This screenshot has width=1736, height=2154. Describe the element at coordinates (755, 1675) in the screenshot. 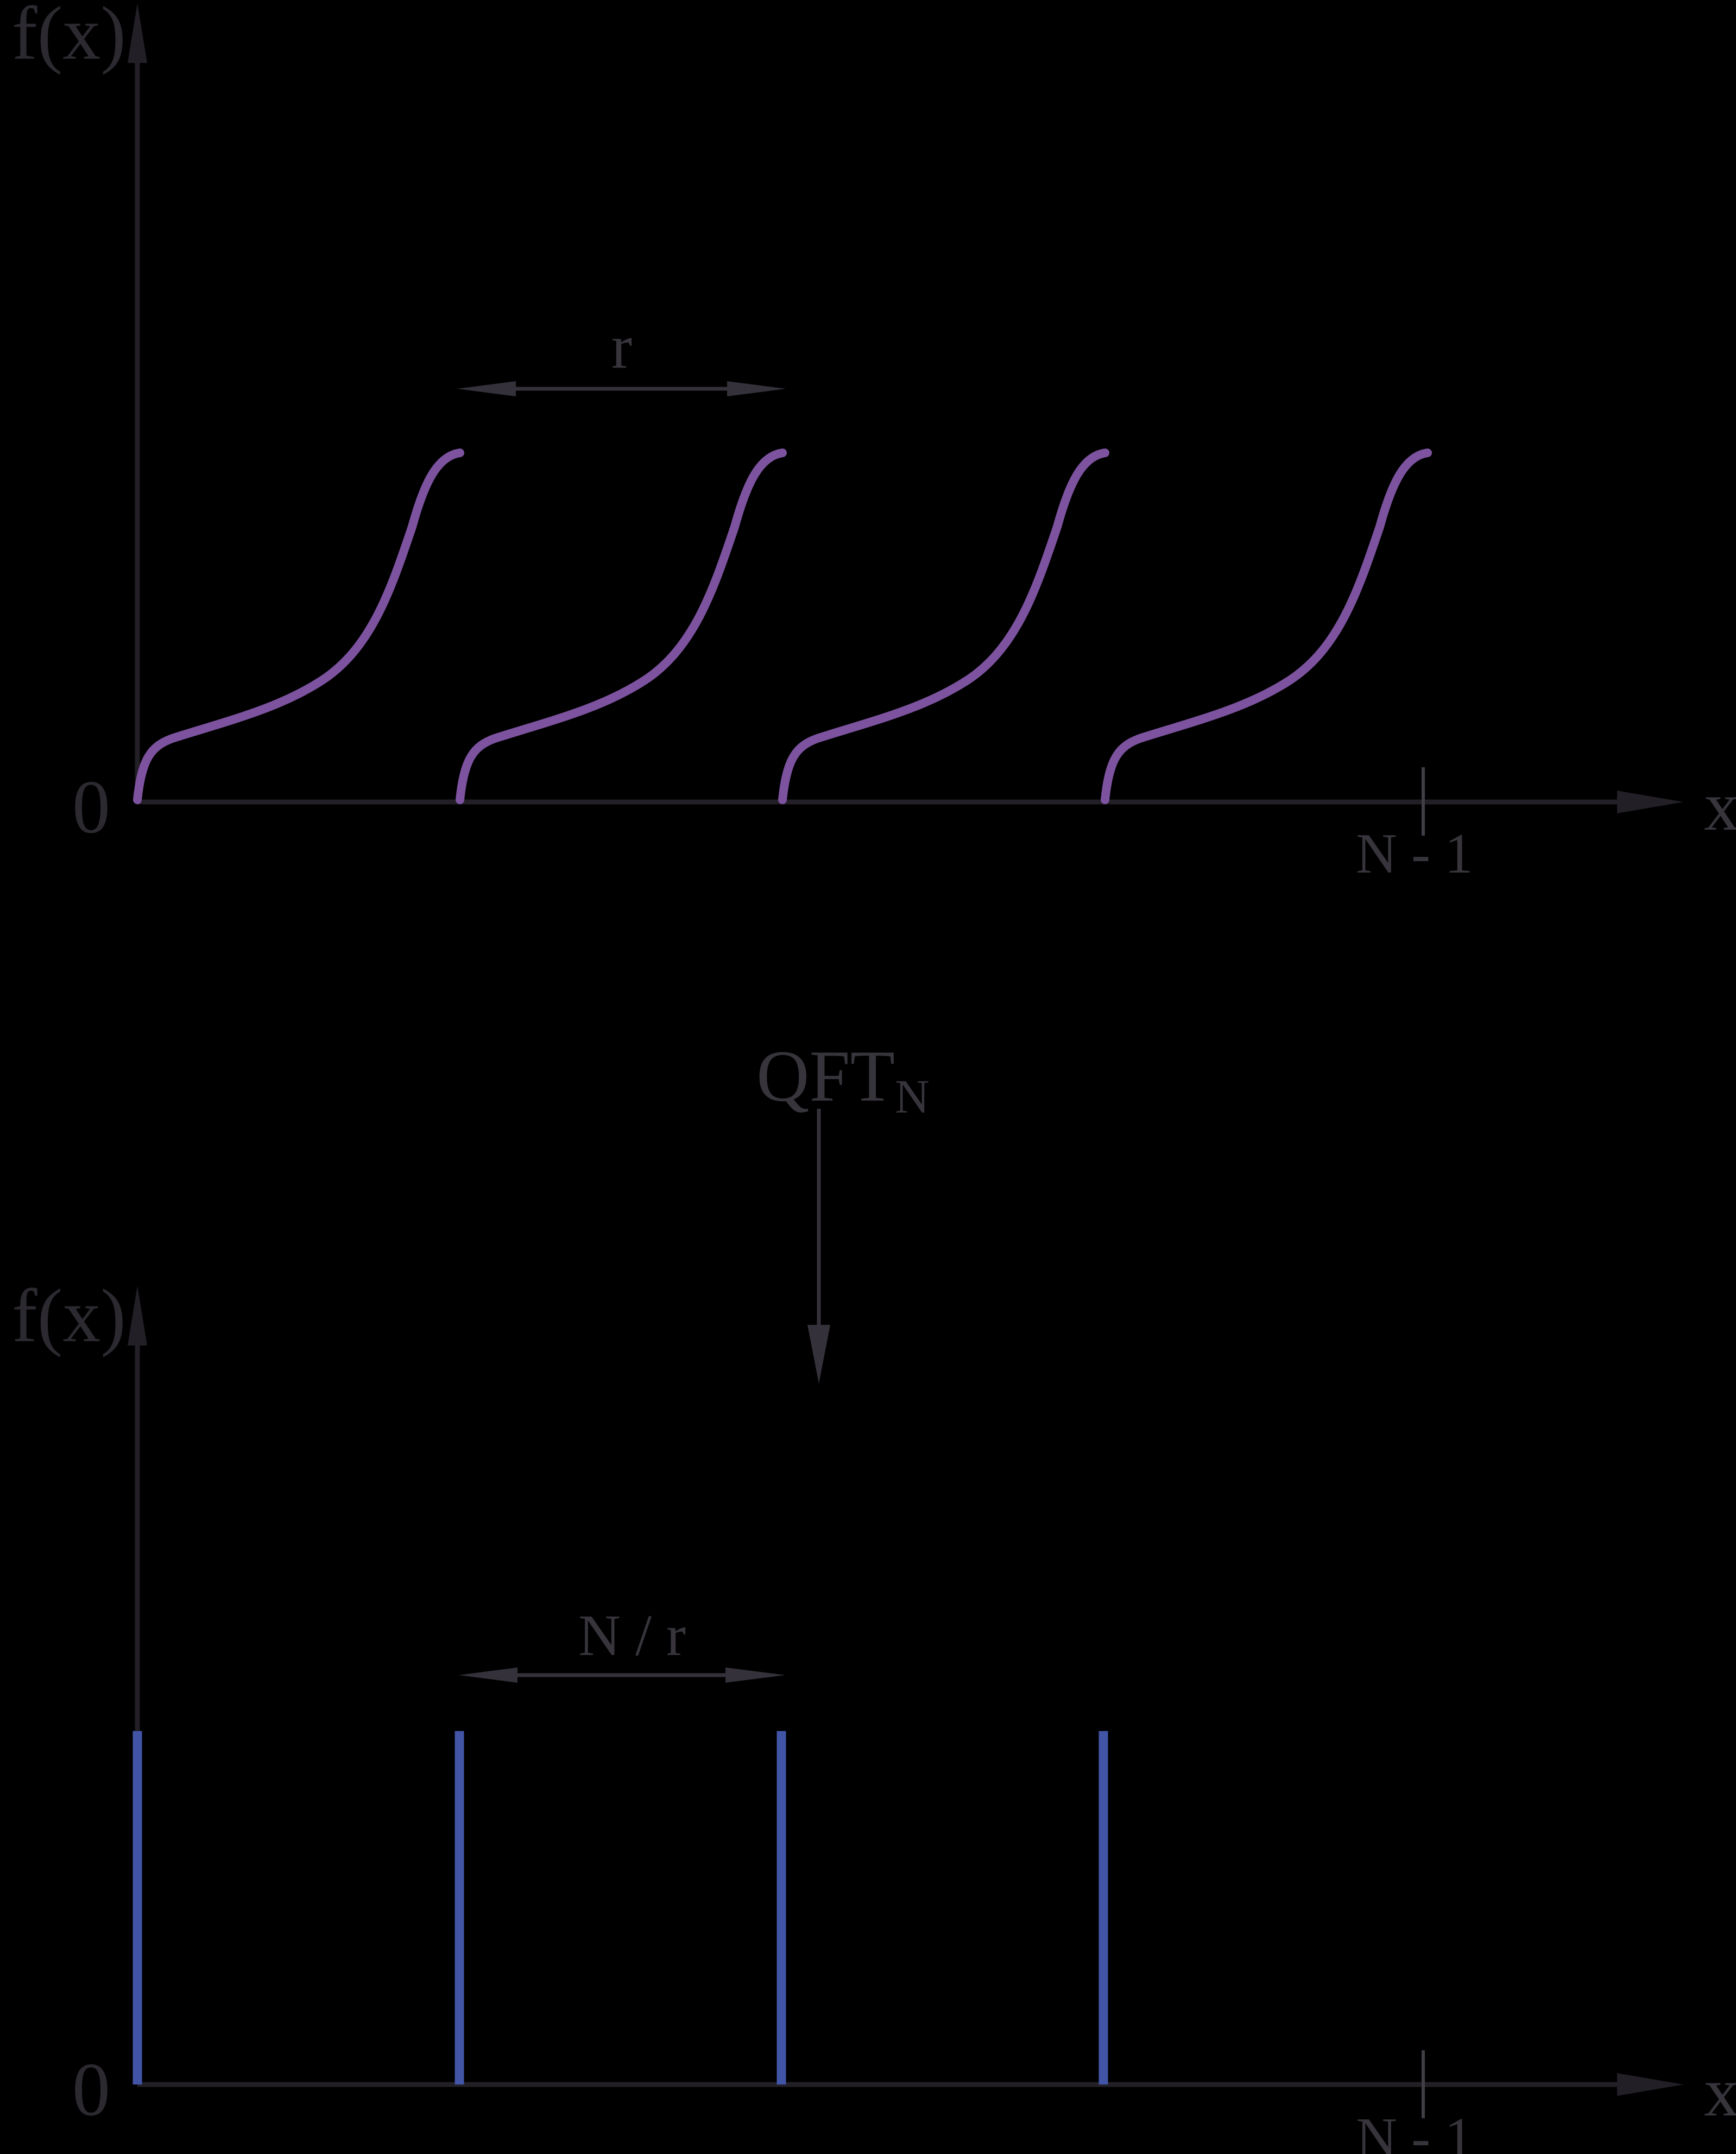

I see `bottom-period-arrow-right-head` at that location.